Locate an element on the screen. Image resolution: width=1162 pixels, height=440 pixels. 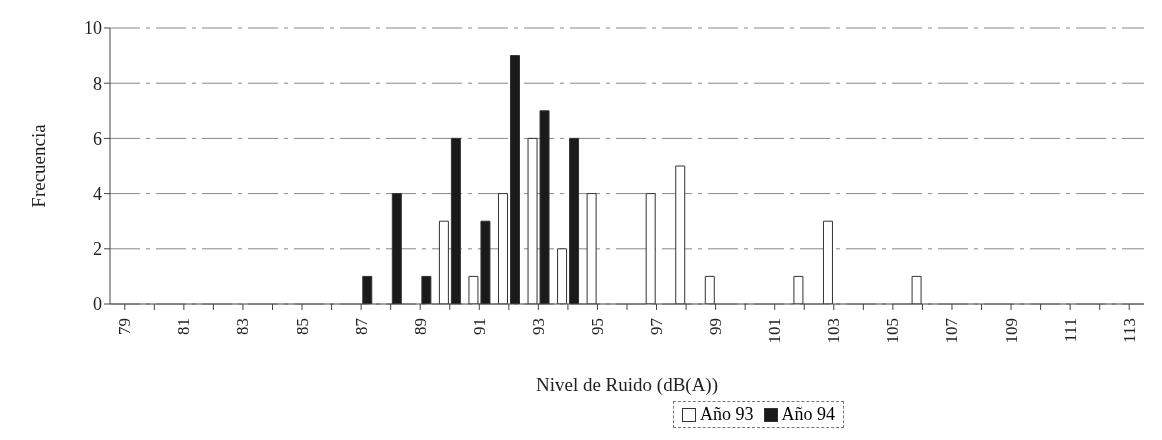
y-tick-label: 8 is located at coordinates (97, 83).